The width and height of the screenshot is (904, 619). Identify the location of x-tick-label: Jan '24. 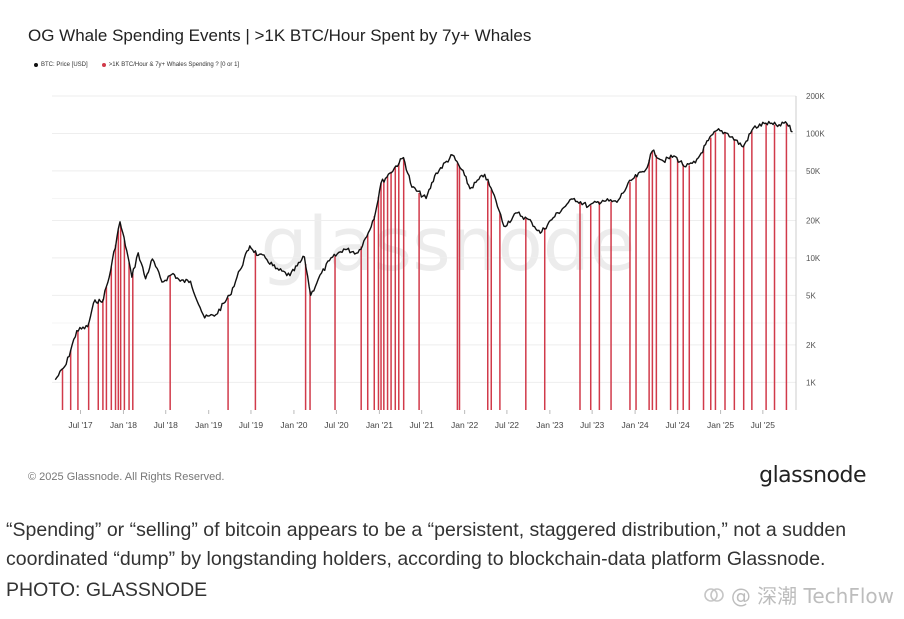
(635, 425).